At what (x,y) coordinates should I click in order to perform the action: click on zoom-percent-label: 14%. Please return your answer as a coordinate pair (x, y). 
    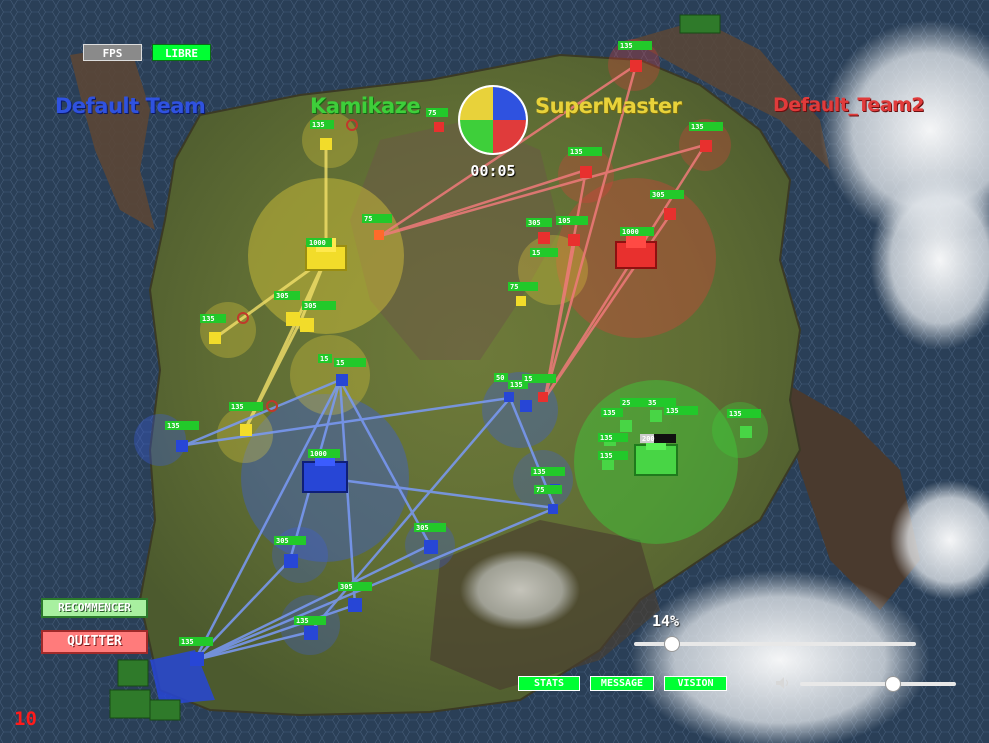
    Looking at the image, I should click on (666, 621).